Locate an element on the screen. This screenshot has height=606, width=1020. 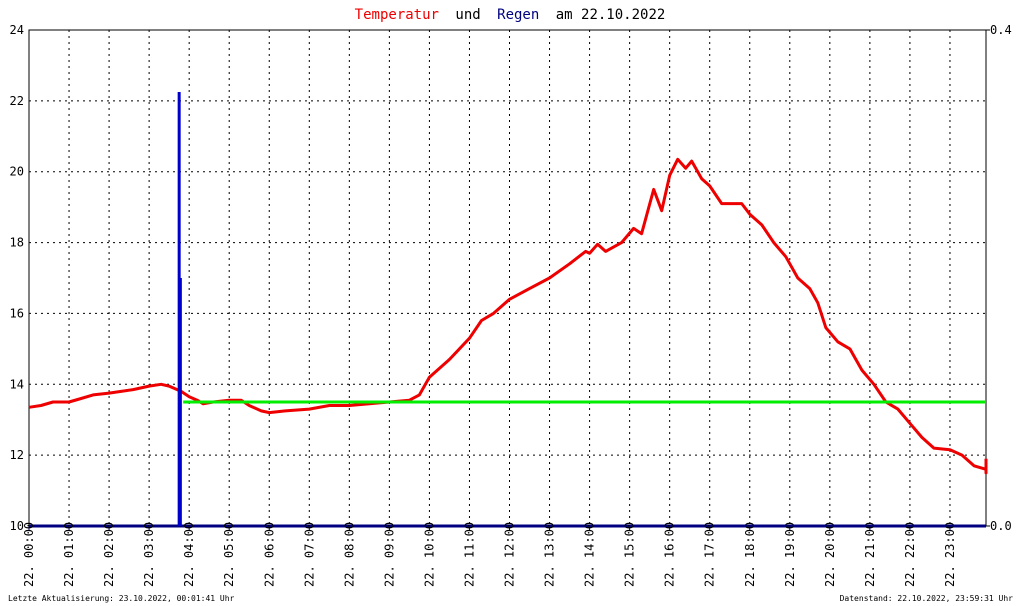
title-and: und is located at coordinates (467, 15).